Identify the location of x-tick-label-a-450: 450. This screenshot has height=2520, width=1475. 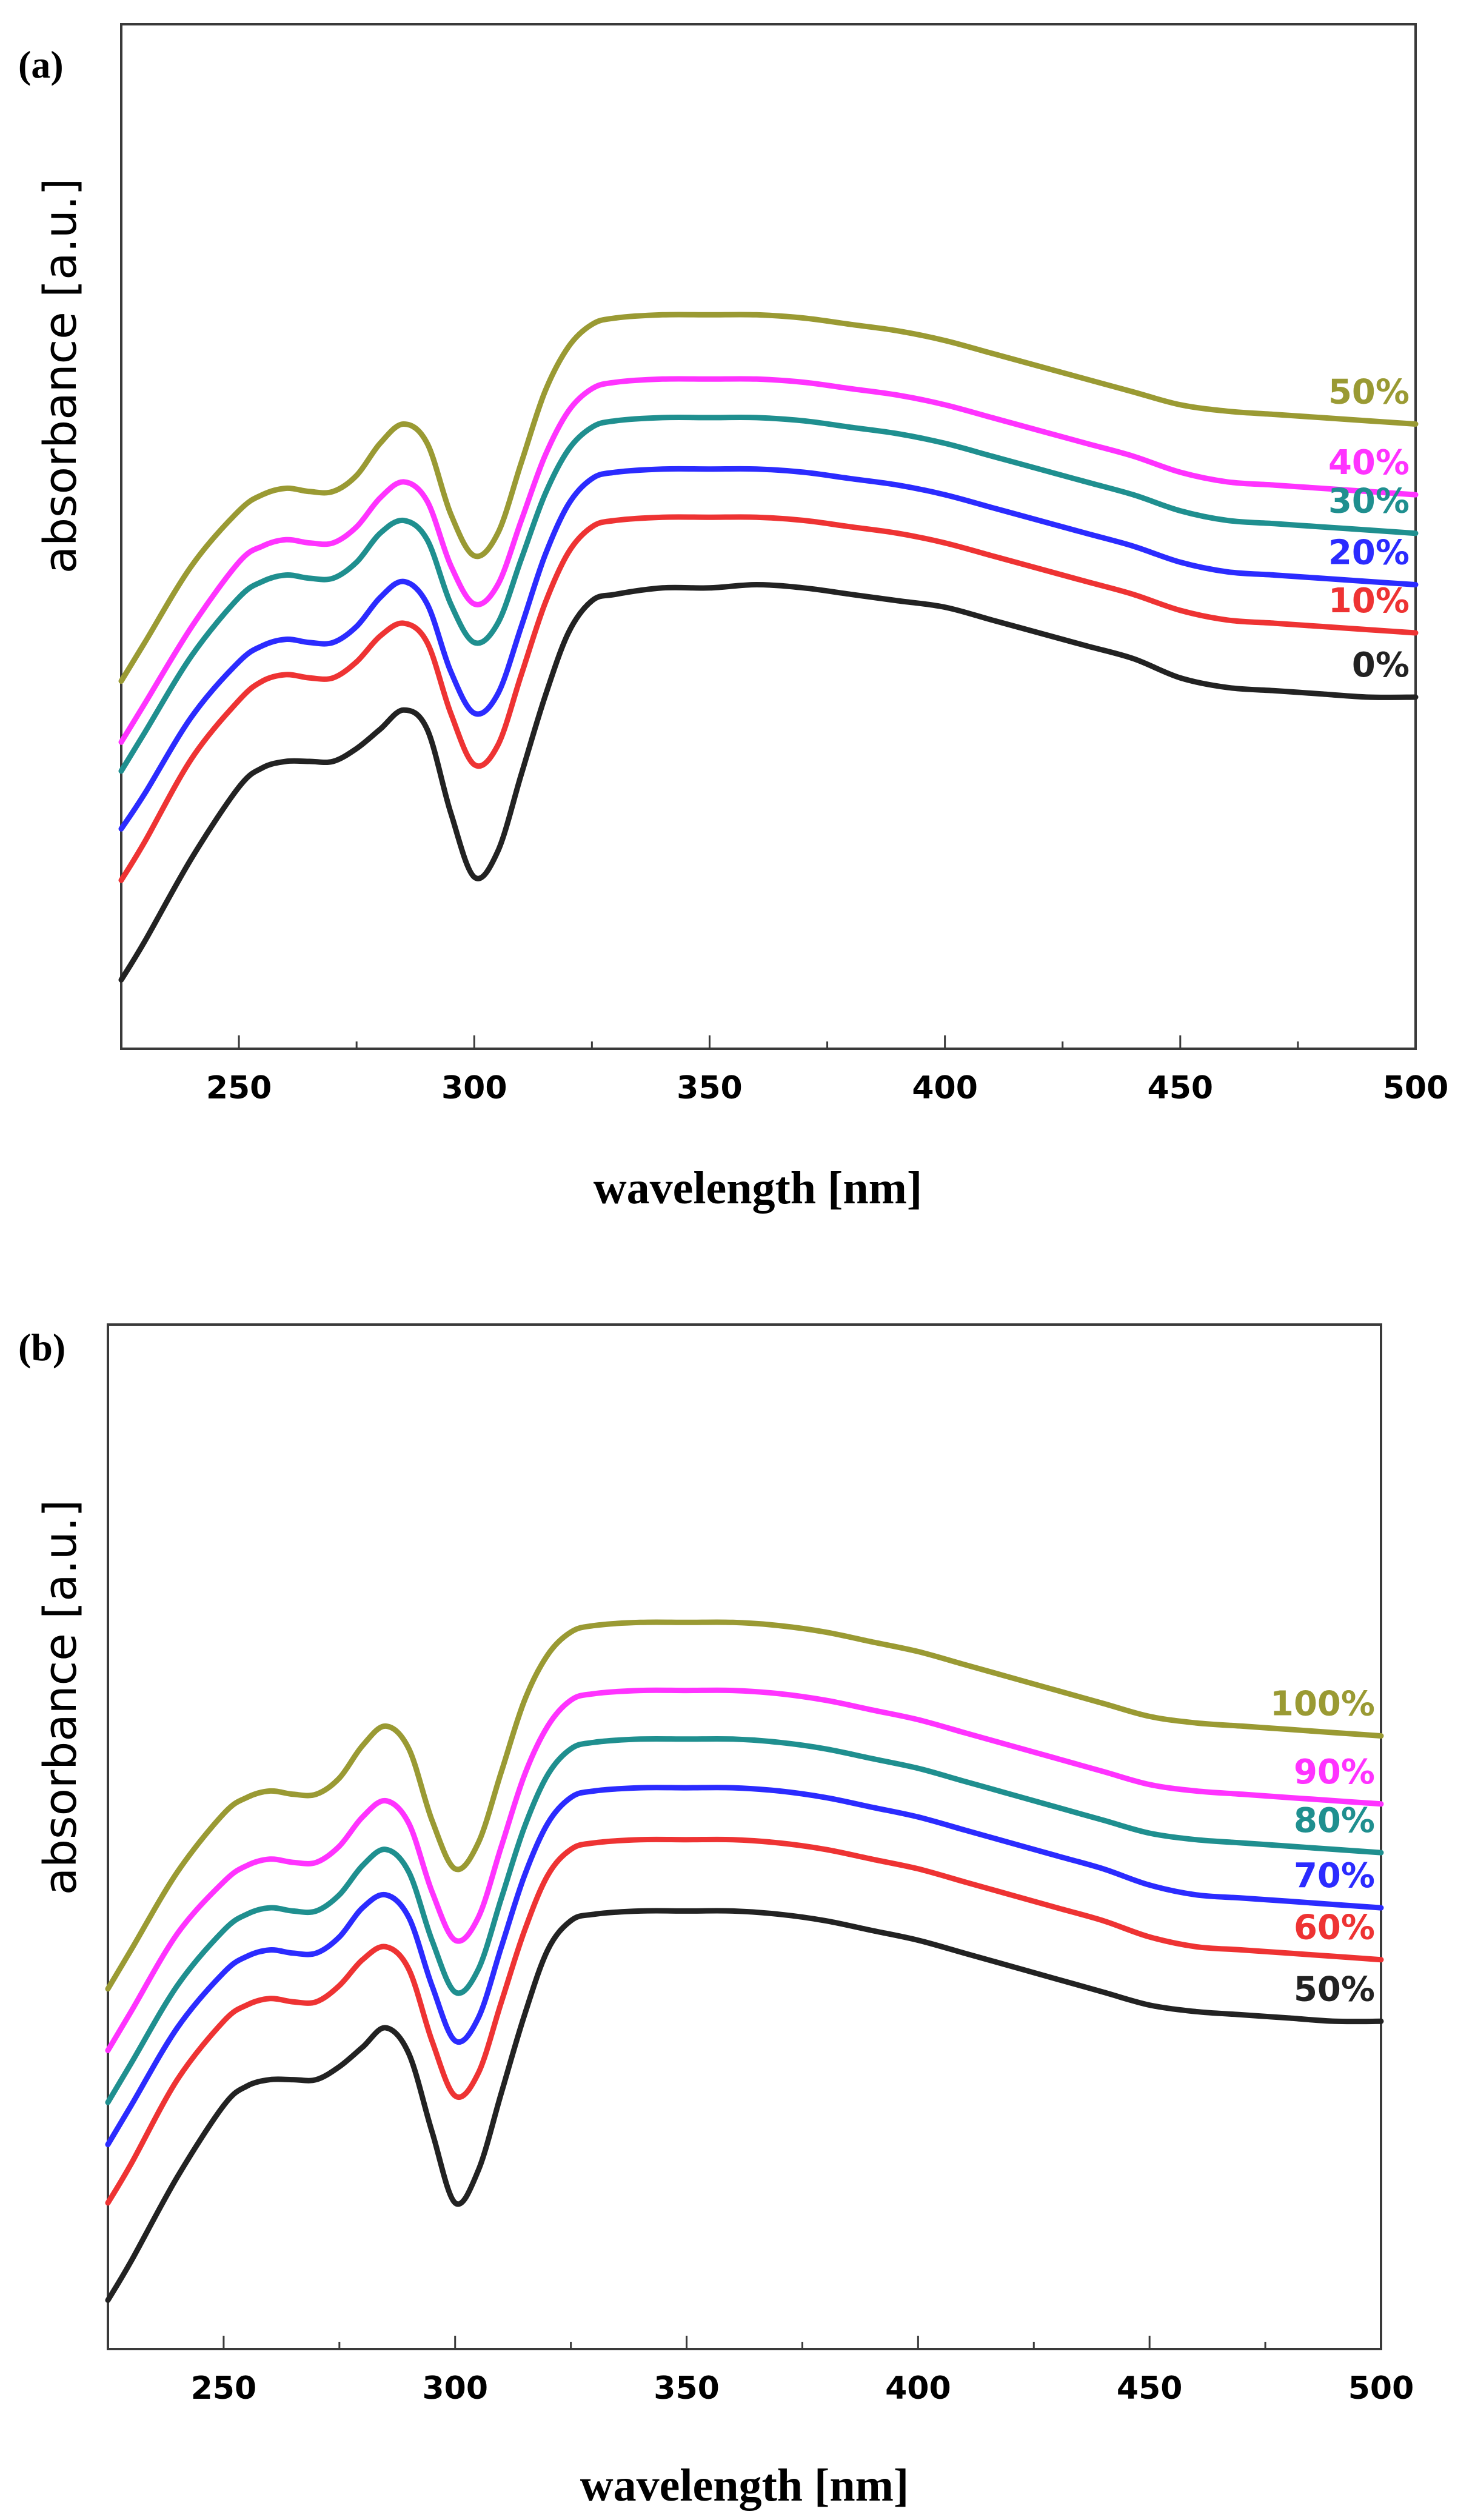
(1181, 1088).